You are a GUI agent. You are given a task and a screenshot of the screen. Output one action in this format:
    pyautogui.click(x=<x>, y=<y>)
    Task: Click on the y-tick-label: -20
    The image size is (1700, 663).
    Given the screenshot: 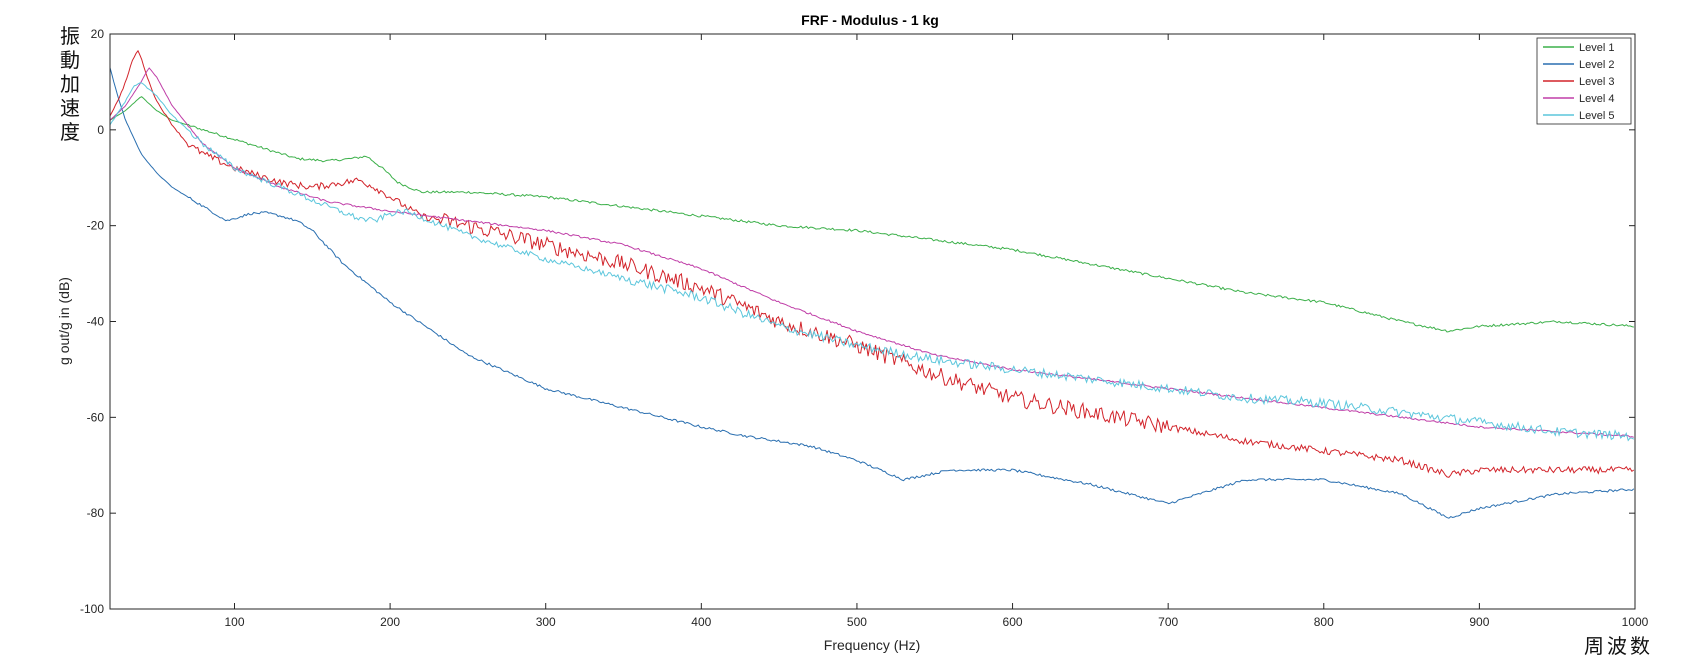 What is the action you would take?
    pyautogui.click(x=96, y=226)
    